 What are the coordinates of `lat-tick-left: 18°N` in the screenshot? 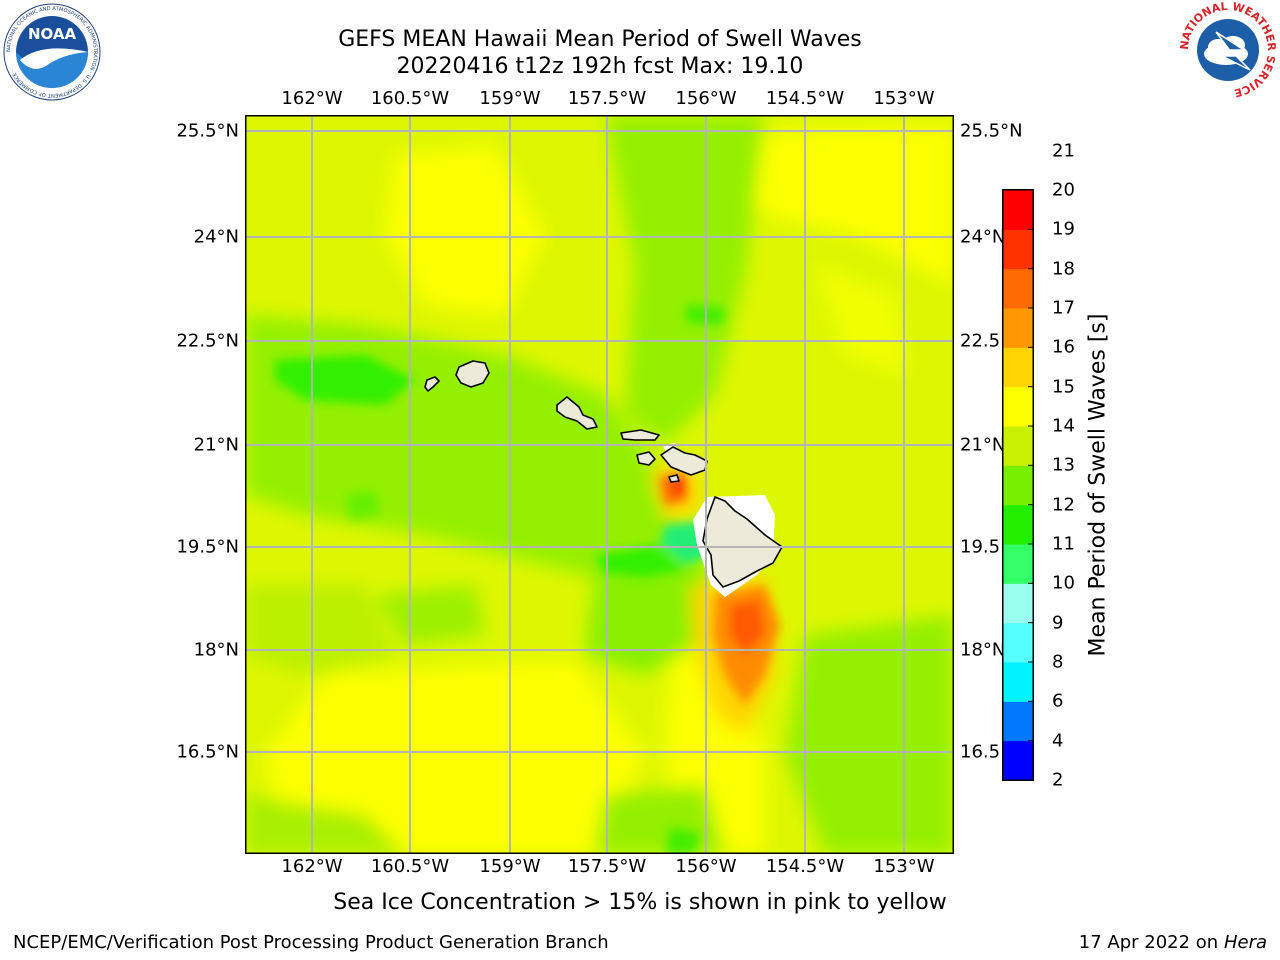 It's located at (216, 650).